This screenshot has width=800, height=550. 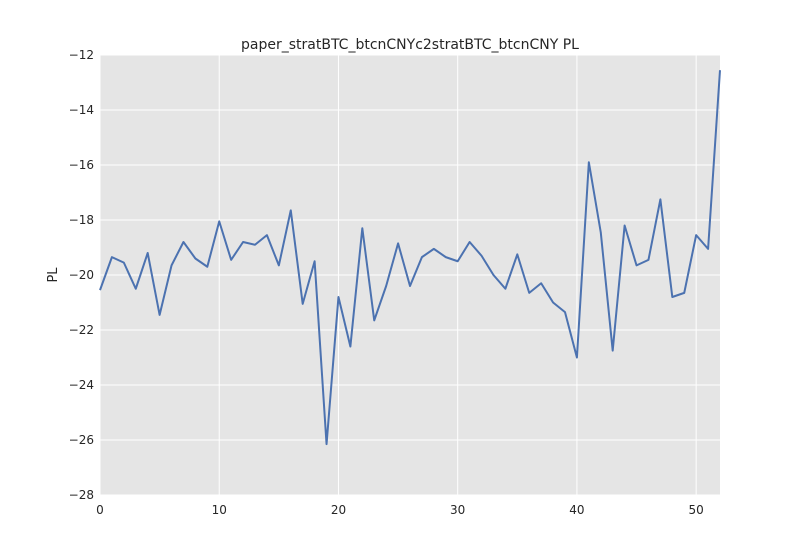 What do you see at coordinates (81, 385) in the screenshot?
I see `y-tick-label: −24` at bounding box center [81, 385].